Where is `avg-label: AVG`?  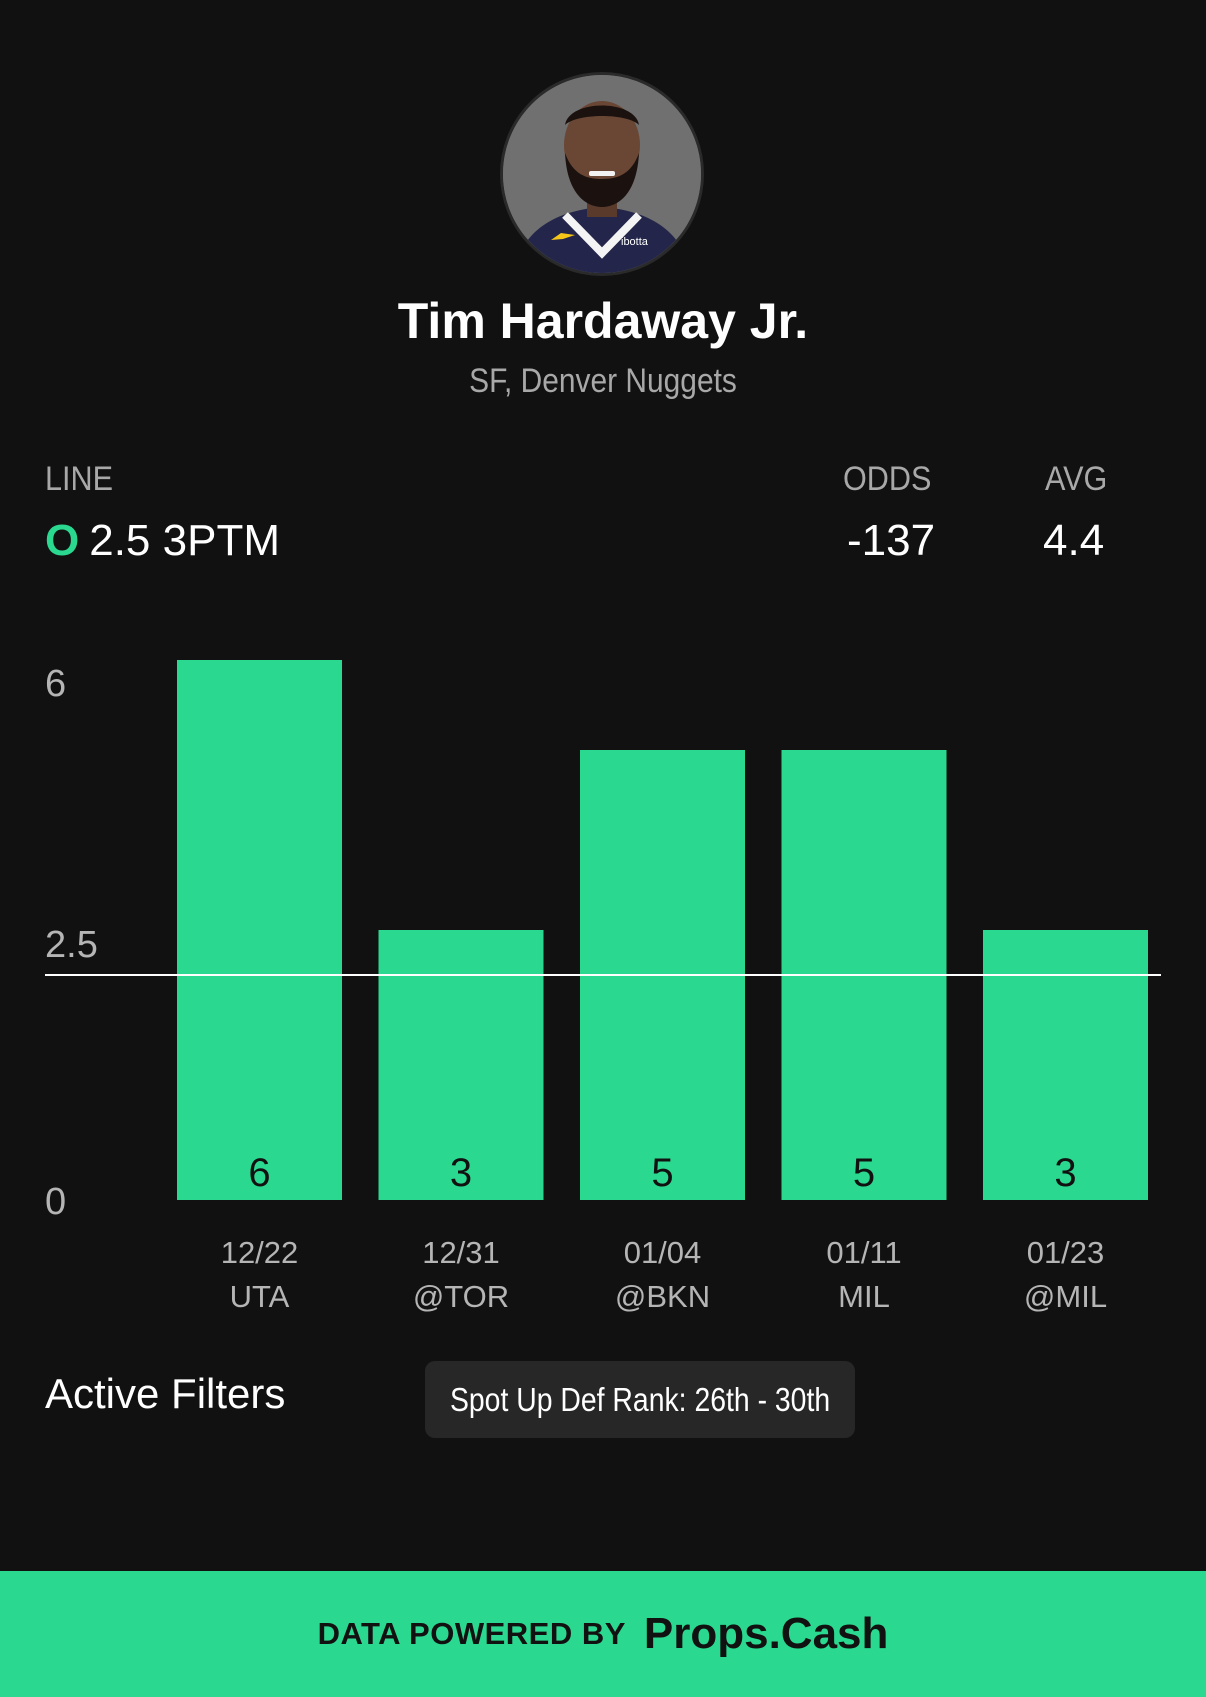 avg-label: AVG is located at coordinates (1076, 479).